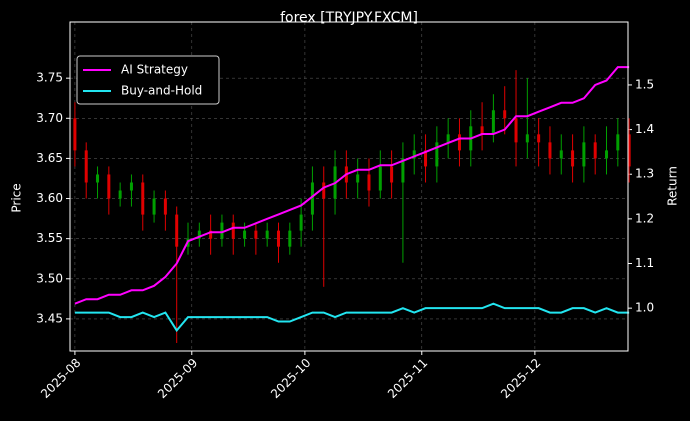 The width and height of the screenshot is (690, 421). What do you see at coordinates (161, 91) in the screenshot?
I see `legend-label: Buy-and-Hold` at bounding box center [161, 91].